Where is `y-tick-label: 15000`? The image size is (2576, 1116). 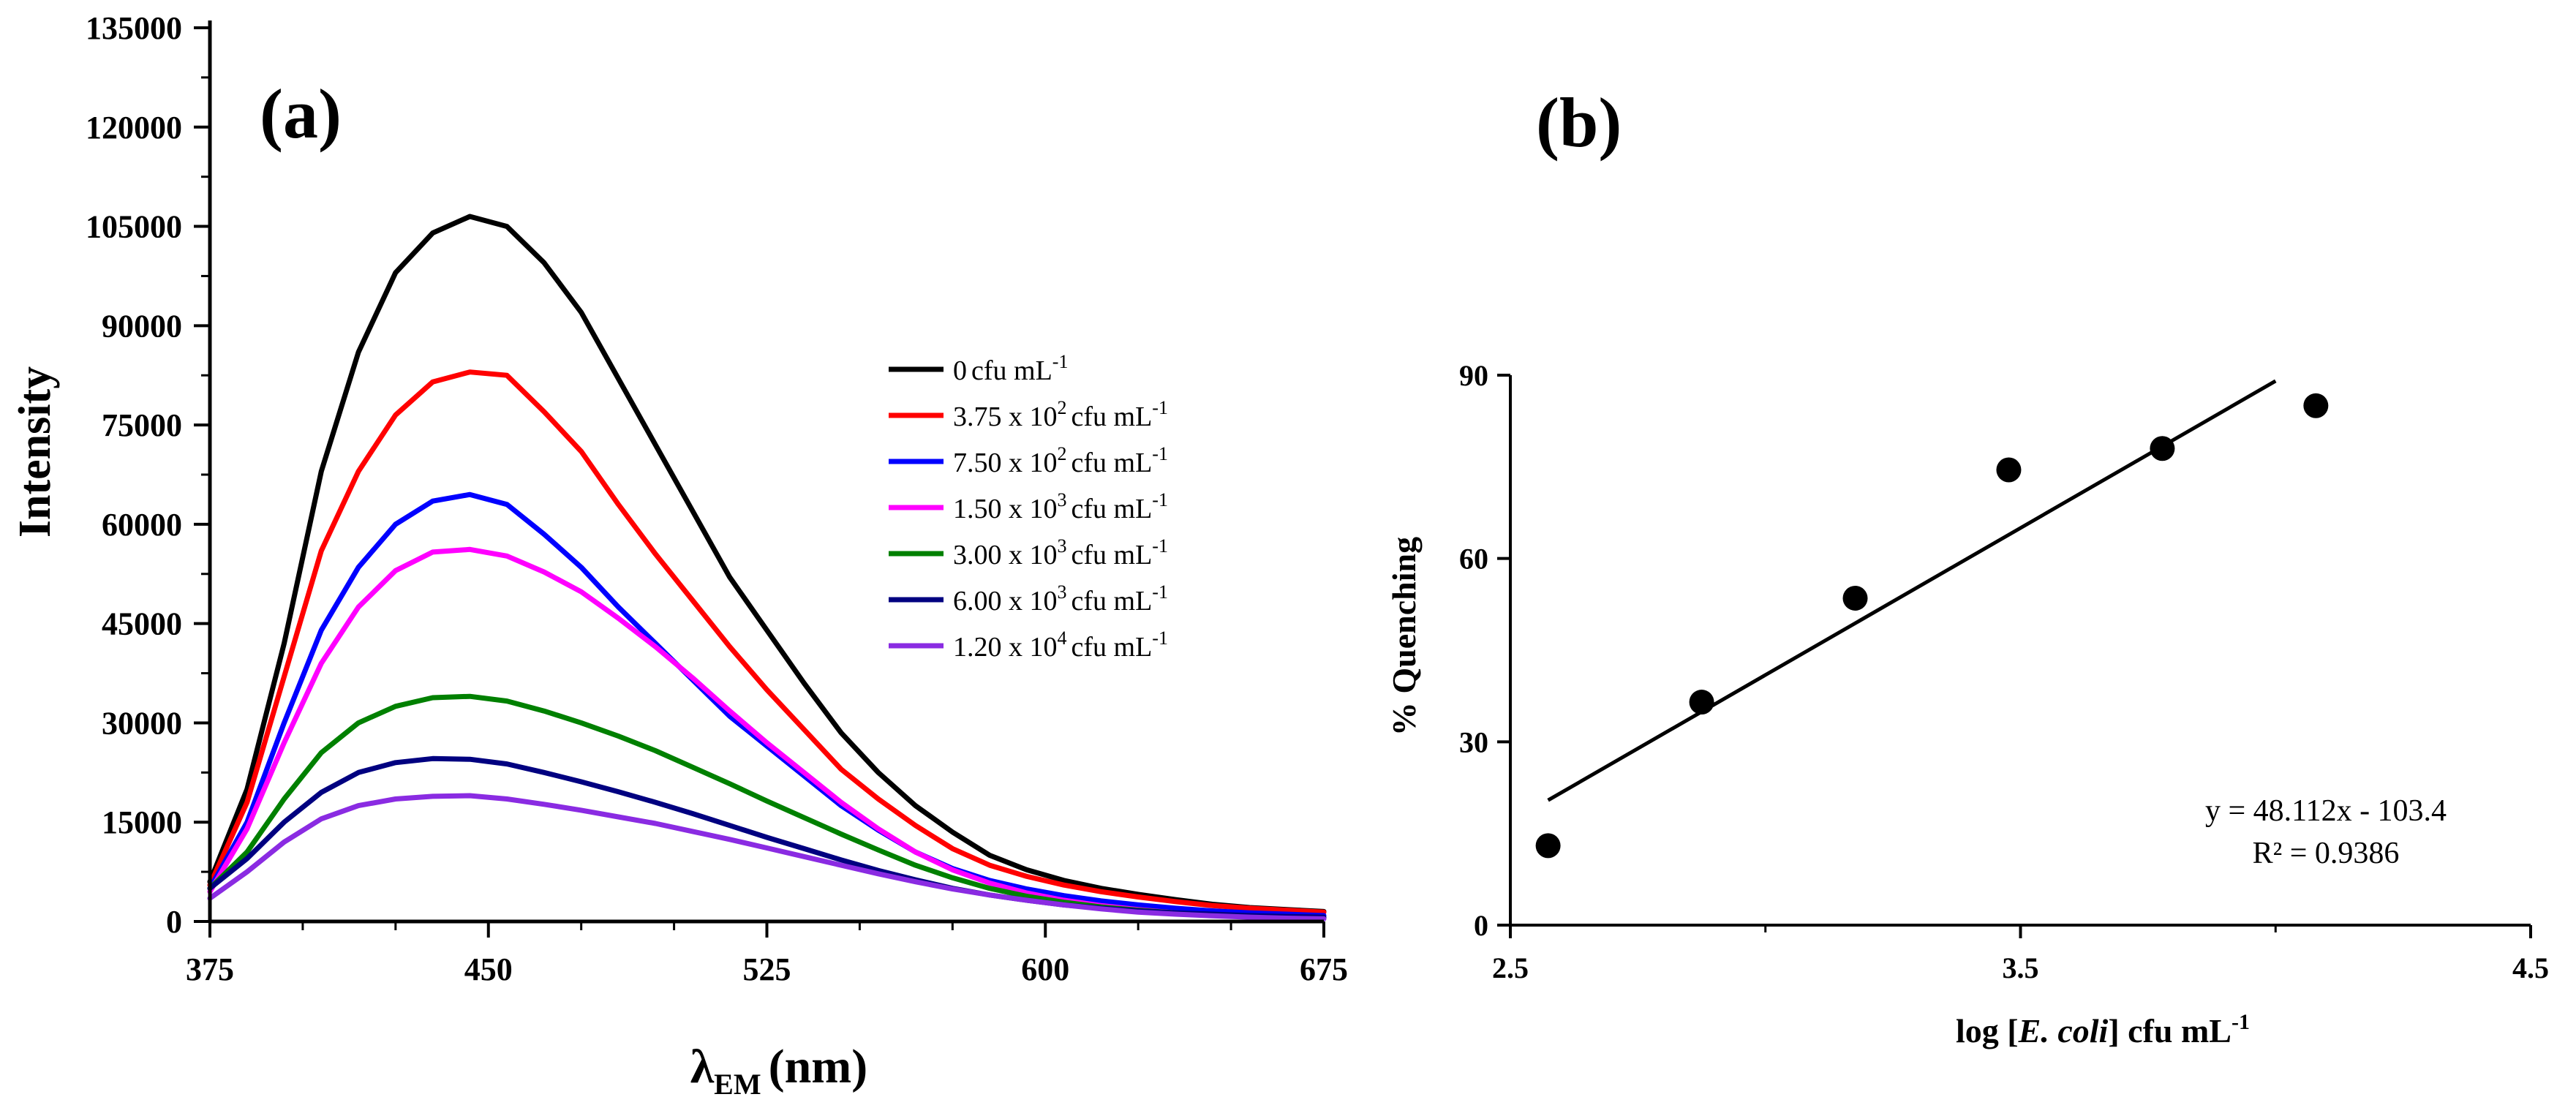 y-tick-label: 15000 is located at coordinates (142, 822).